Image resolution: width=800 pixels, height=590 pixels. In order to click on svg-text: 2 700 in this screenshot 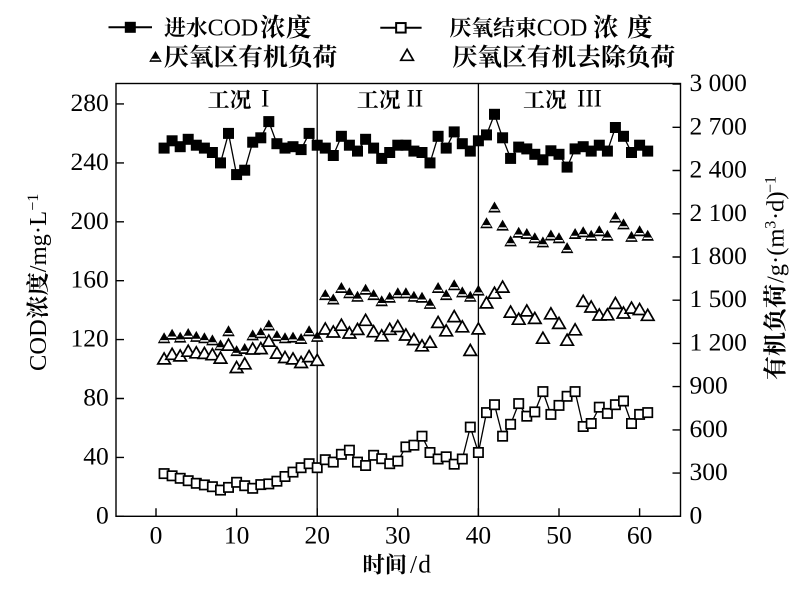, I will do `click(718, 125)`.